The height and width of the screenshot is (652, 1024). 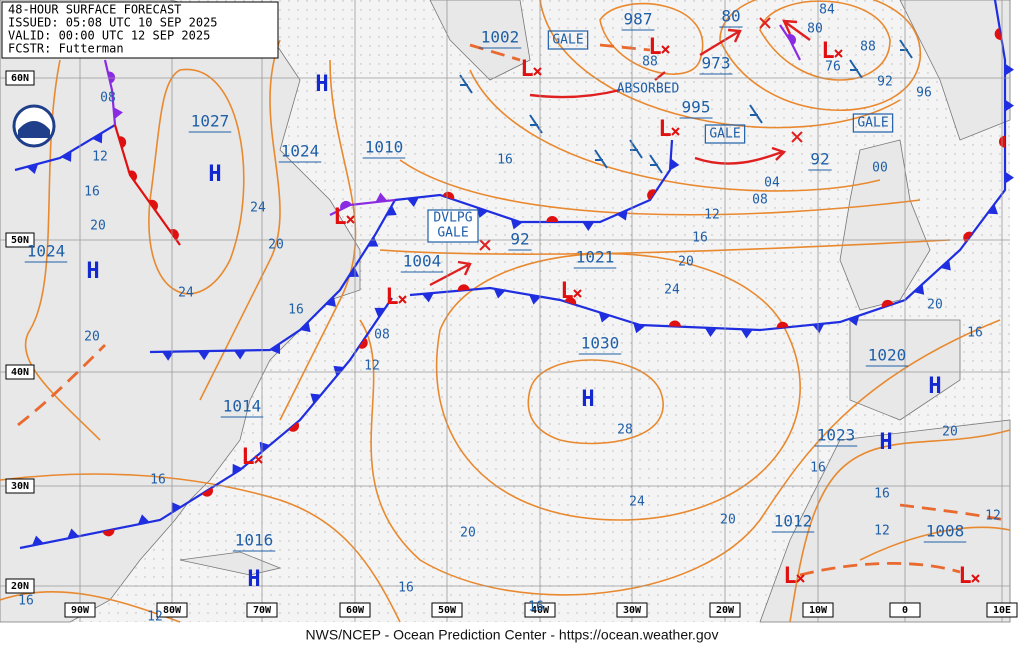 What do you see at coordinates (147, 185) in the screenshot?
I see `front-warm` at bounding box center [147, 185].